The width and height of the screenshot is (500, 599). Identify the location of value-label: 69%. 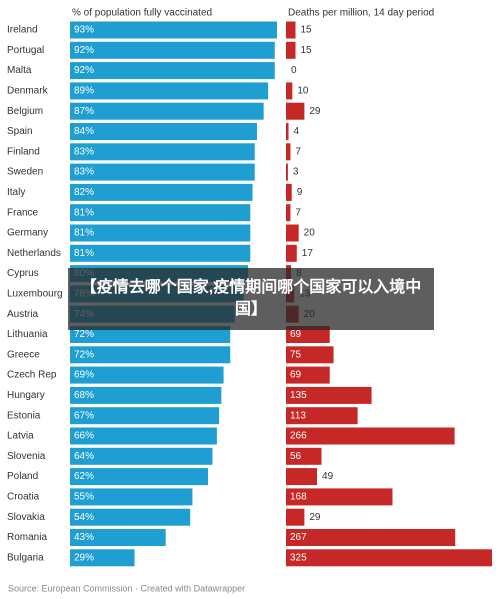
(84, 375).